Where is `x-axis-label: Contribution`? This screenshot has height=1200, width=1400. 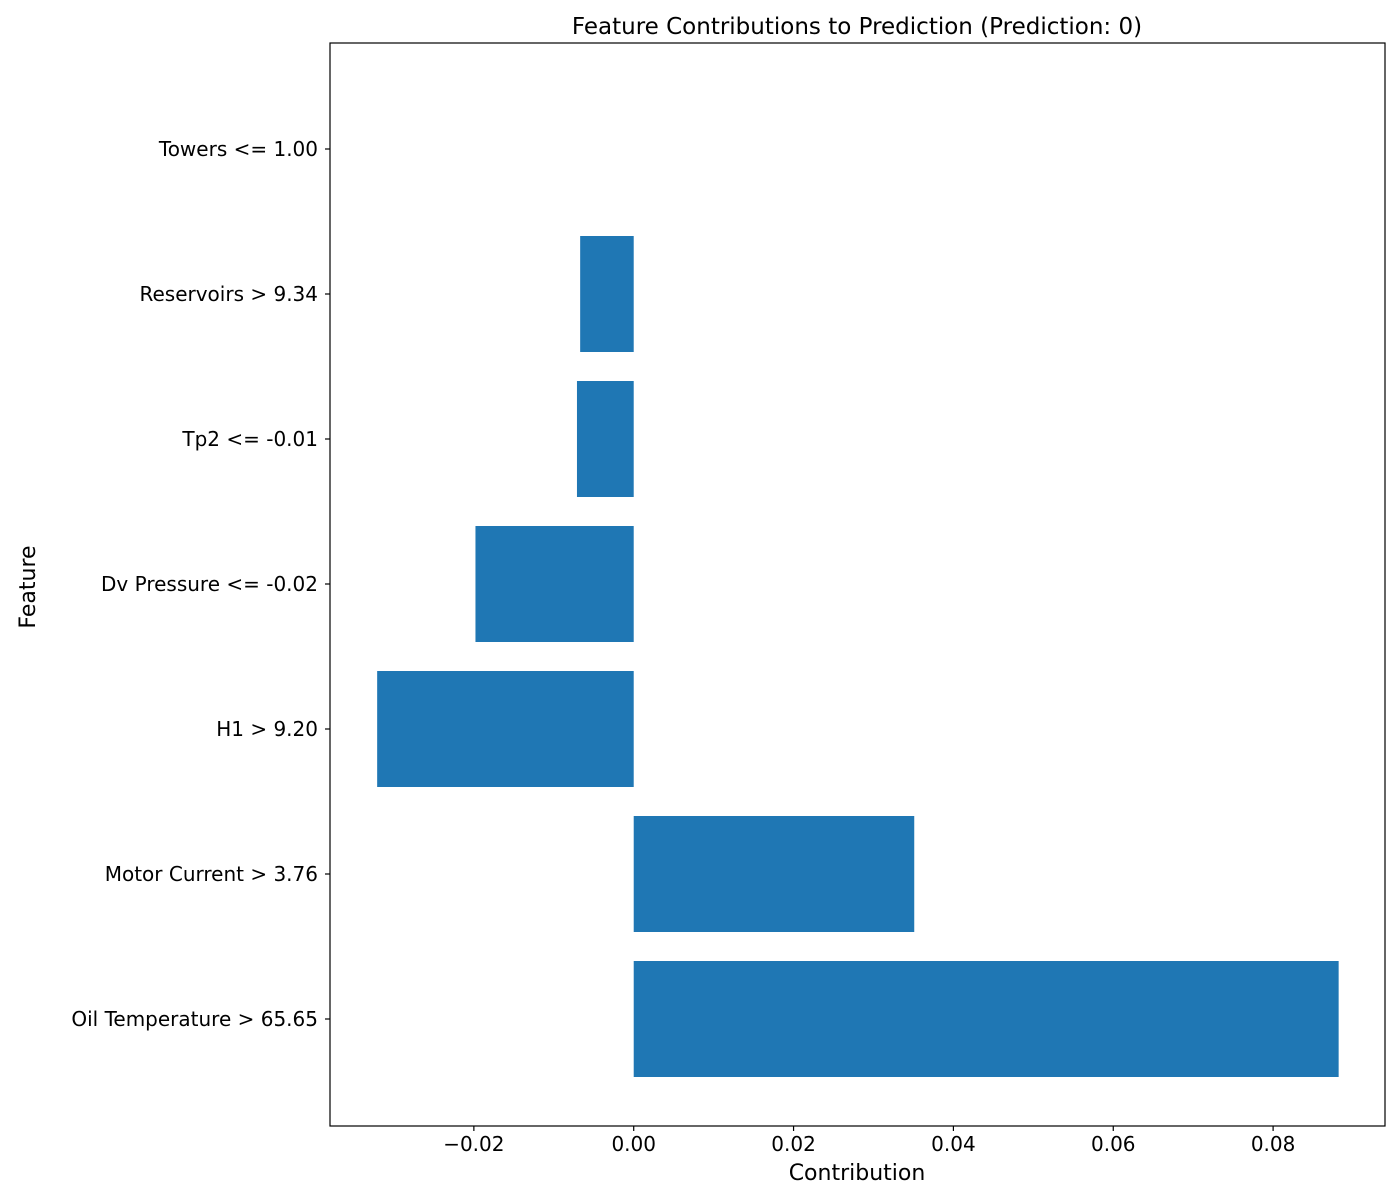
x-axis-label: Contribution is located at coordinates (857, 1173).